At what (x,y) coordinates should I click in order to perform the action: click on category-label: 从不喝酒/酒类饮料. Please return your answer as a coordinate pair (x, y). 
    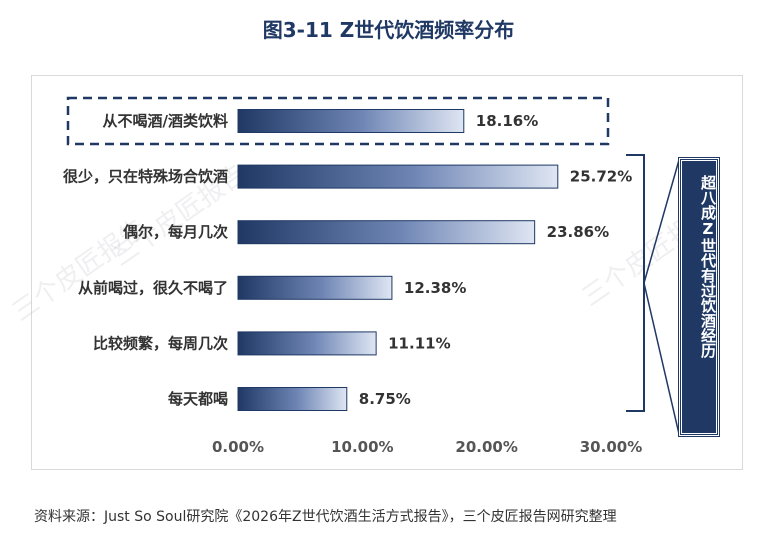
    Looking at the image, I should click on (165, 121).